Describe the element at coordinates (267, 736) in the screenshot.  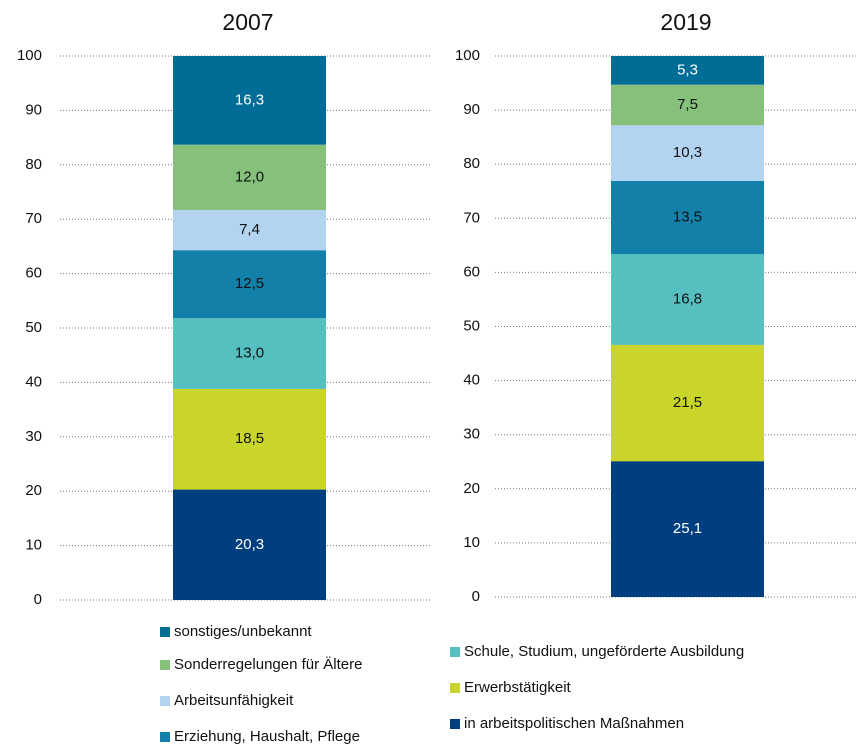
I see `legend-label: Erziehung, Haushalt, Pflege` at that location.